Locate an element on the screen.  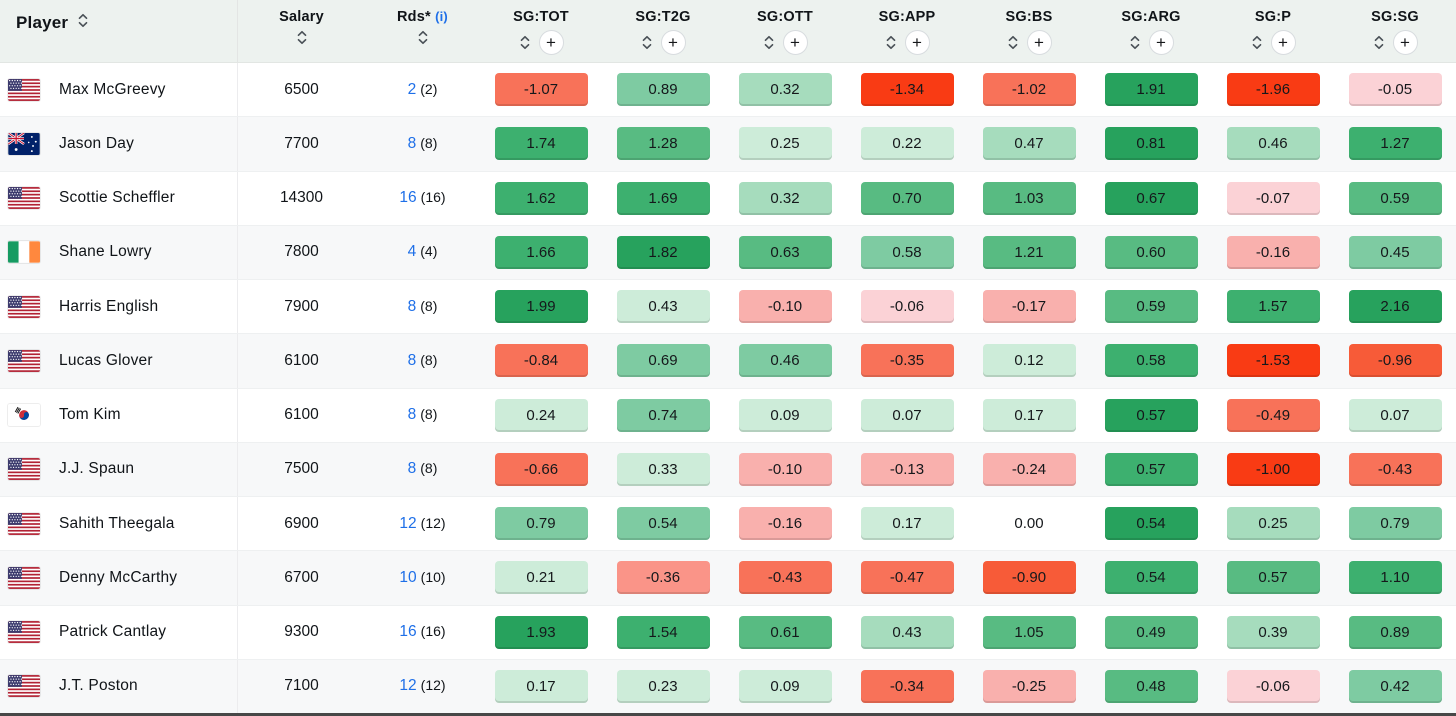
column-header-player-label: Player is located at coordinates (42, 22).